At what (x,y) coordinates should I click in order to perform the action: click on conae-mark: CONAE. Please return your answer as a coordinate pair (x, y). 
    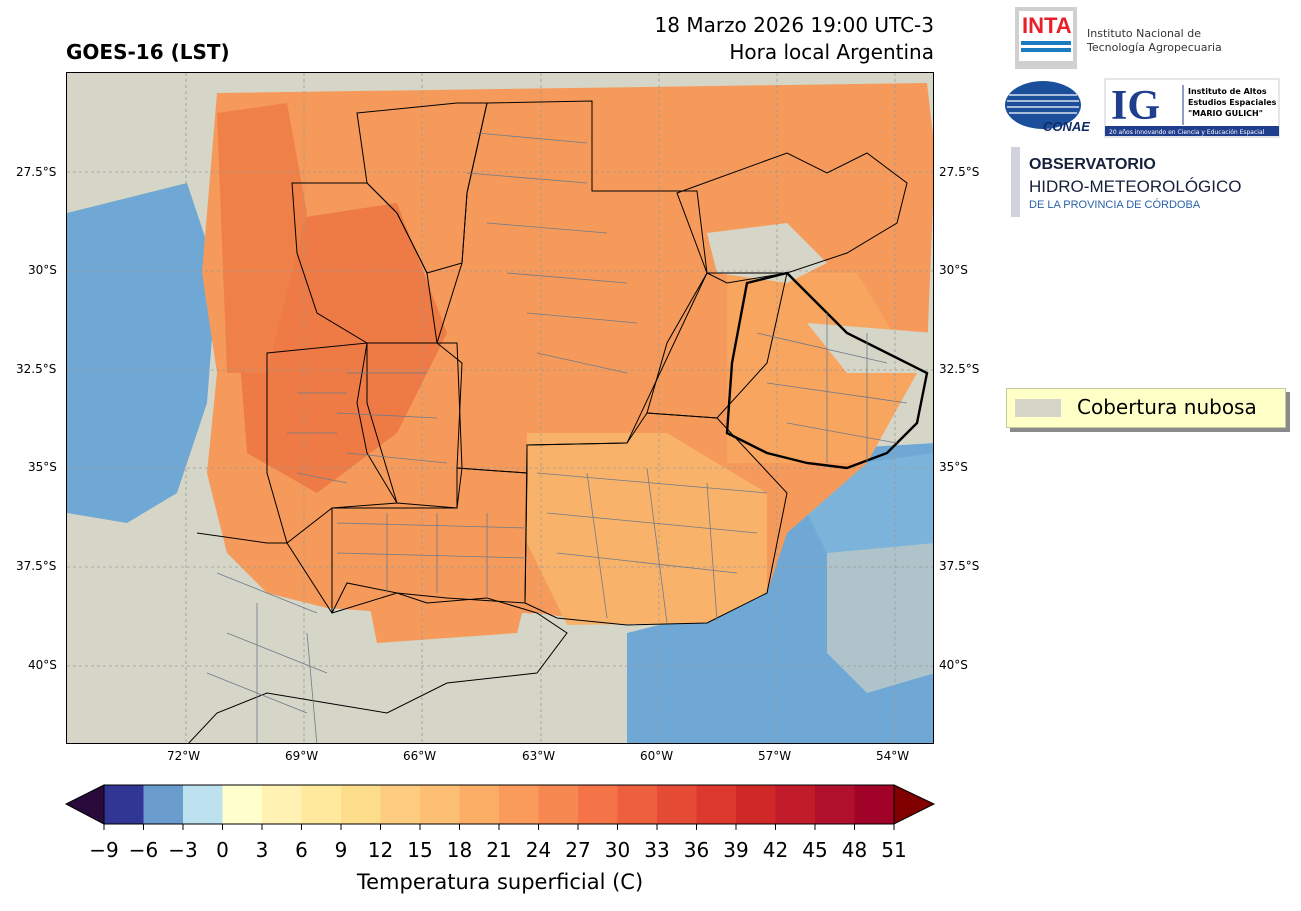
    Looking at the image, I should click on (1066, 126).